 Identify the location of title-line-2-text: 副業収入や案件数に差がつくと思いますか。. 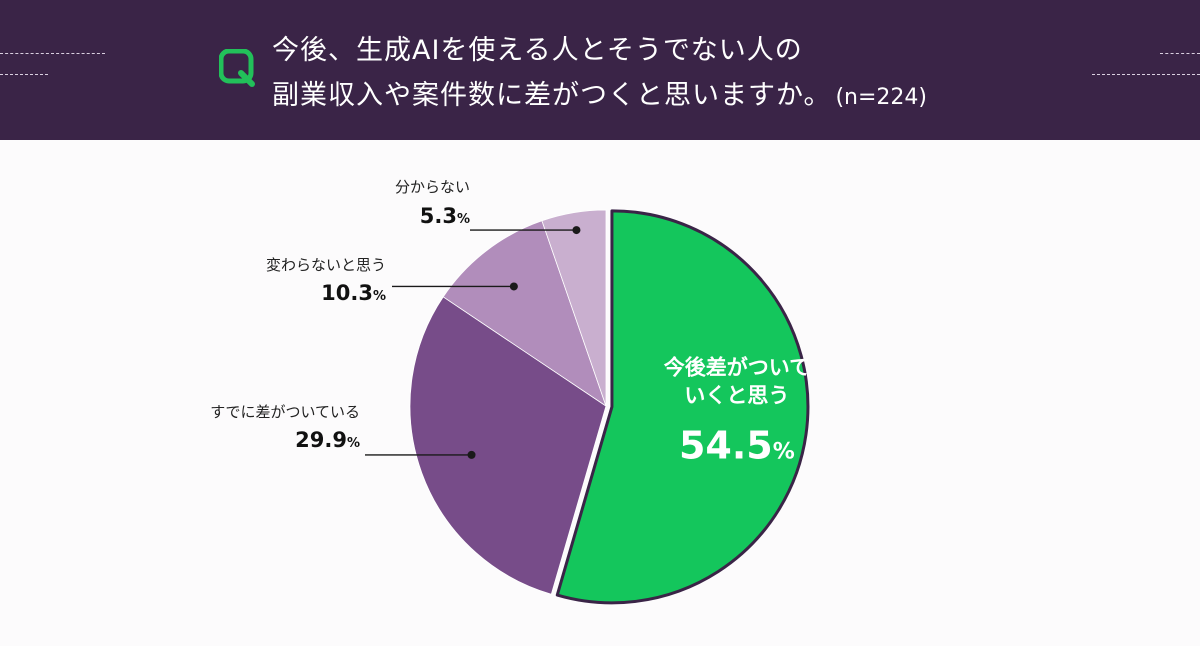
(552, 95).